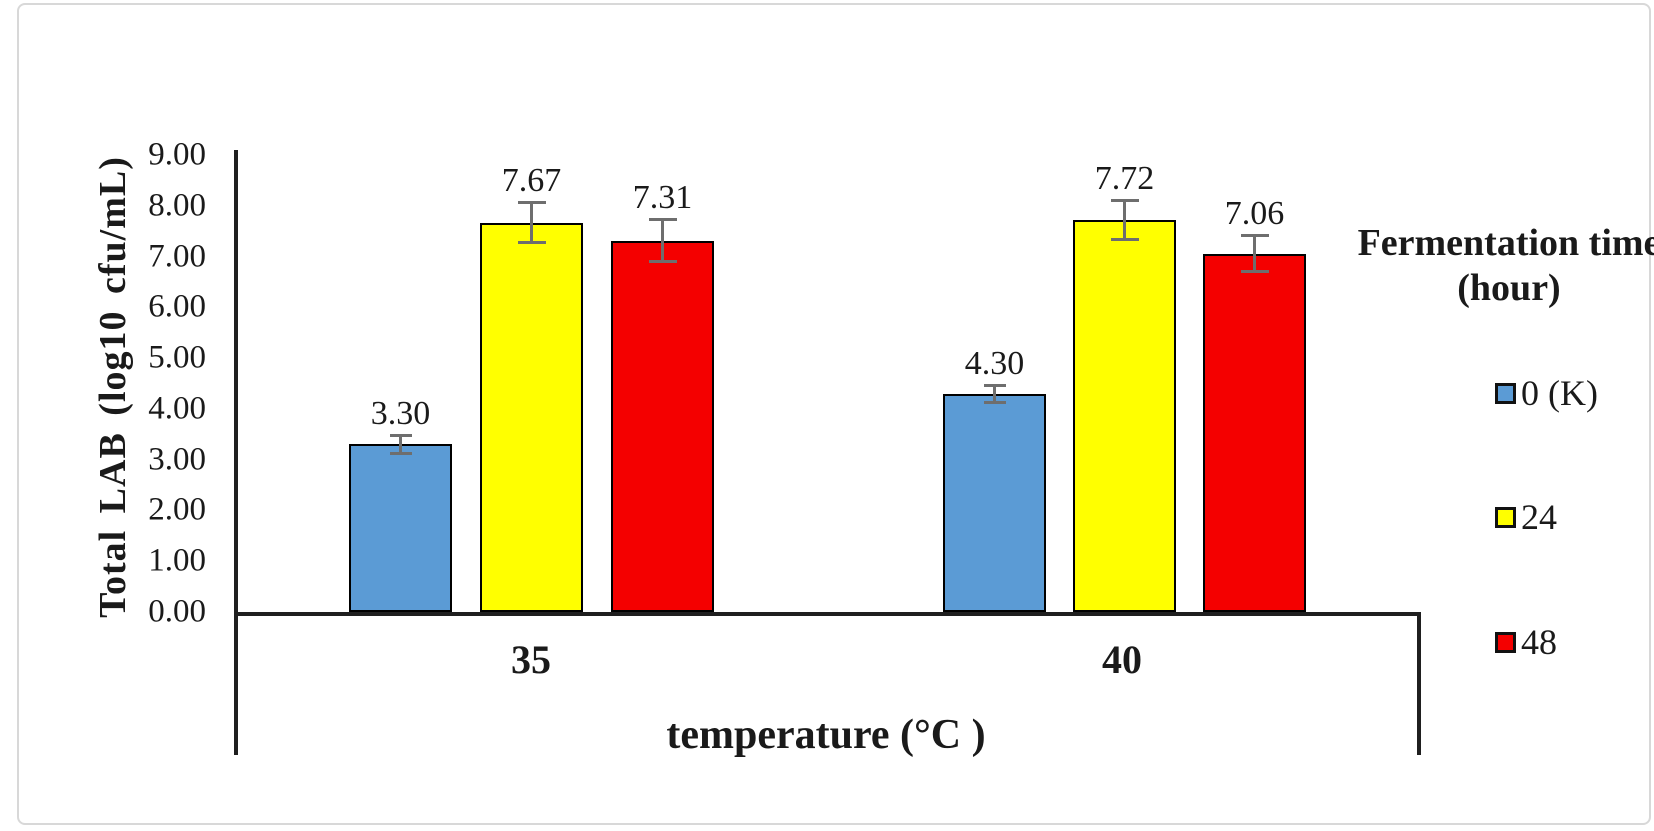 The width and height of the screenshot is (1654, 831). I want to click on bar-value-label: 4.30, so click(994, 363).